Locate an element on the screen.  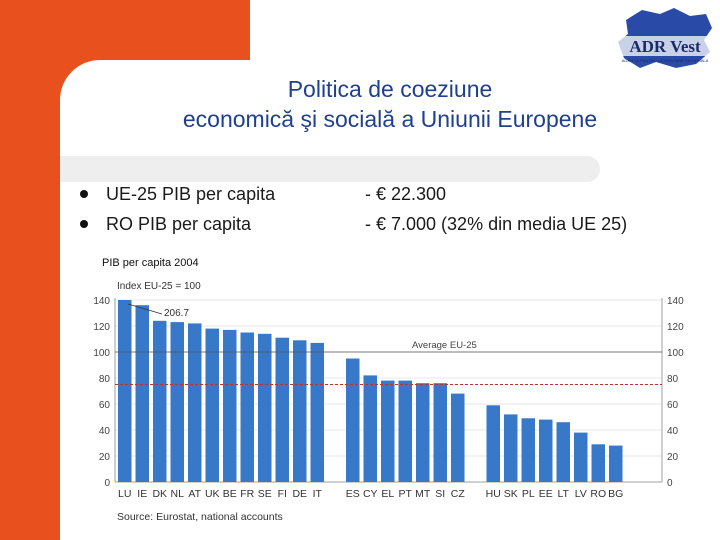
y-tick-label-left: 0 is located at coordinates (107, 483).